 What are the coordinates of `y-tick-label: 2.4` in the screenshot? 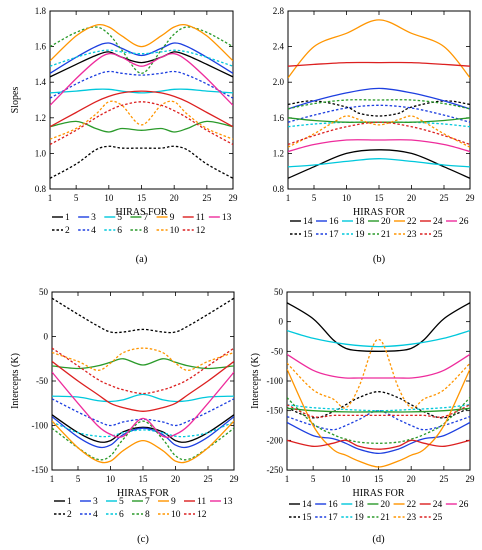 It's located at (279, 47).